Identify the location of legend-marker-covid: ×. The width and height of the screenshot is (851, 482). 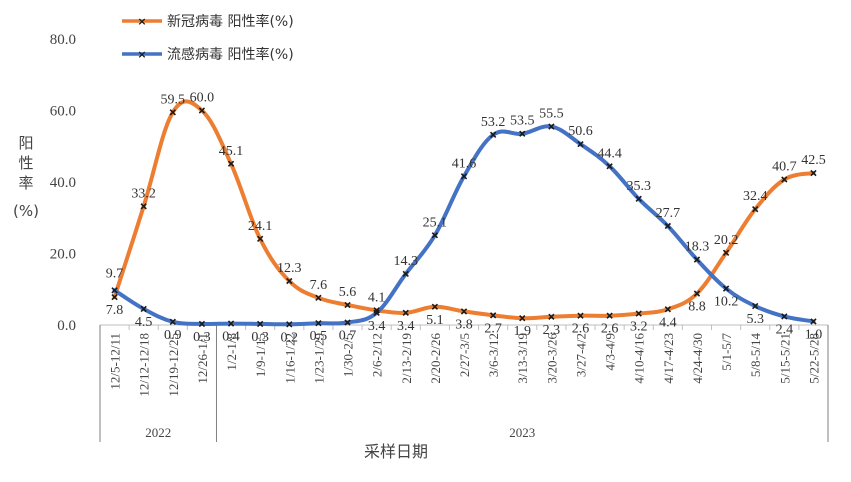
(141, 21).